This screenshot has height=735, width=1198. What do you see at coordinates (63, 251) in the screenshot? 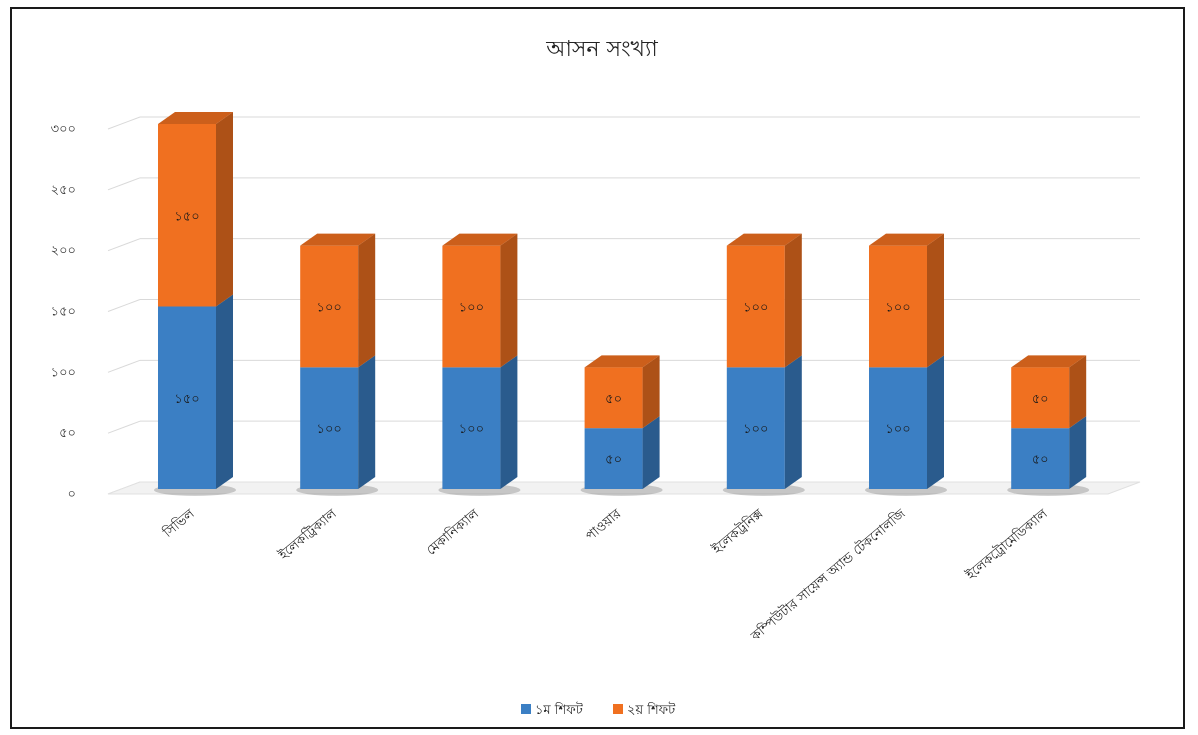
I see `y-tick-label: ২০০` at bounding box center [63, 251].